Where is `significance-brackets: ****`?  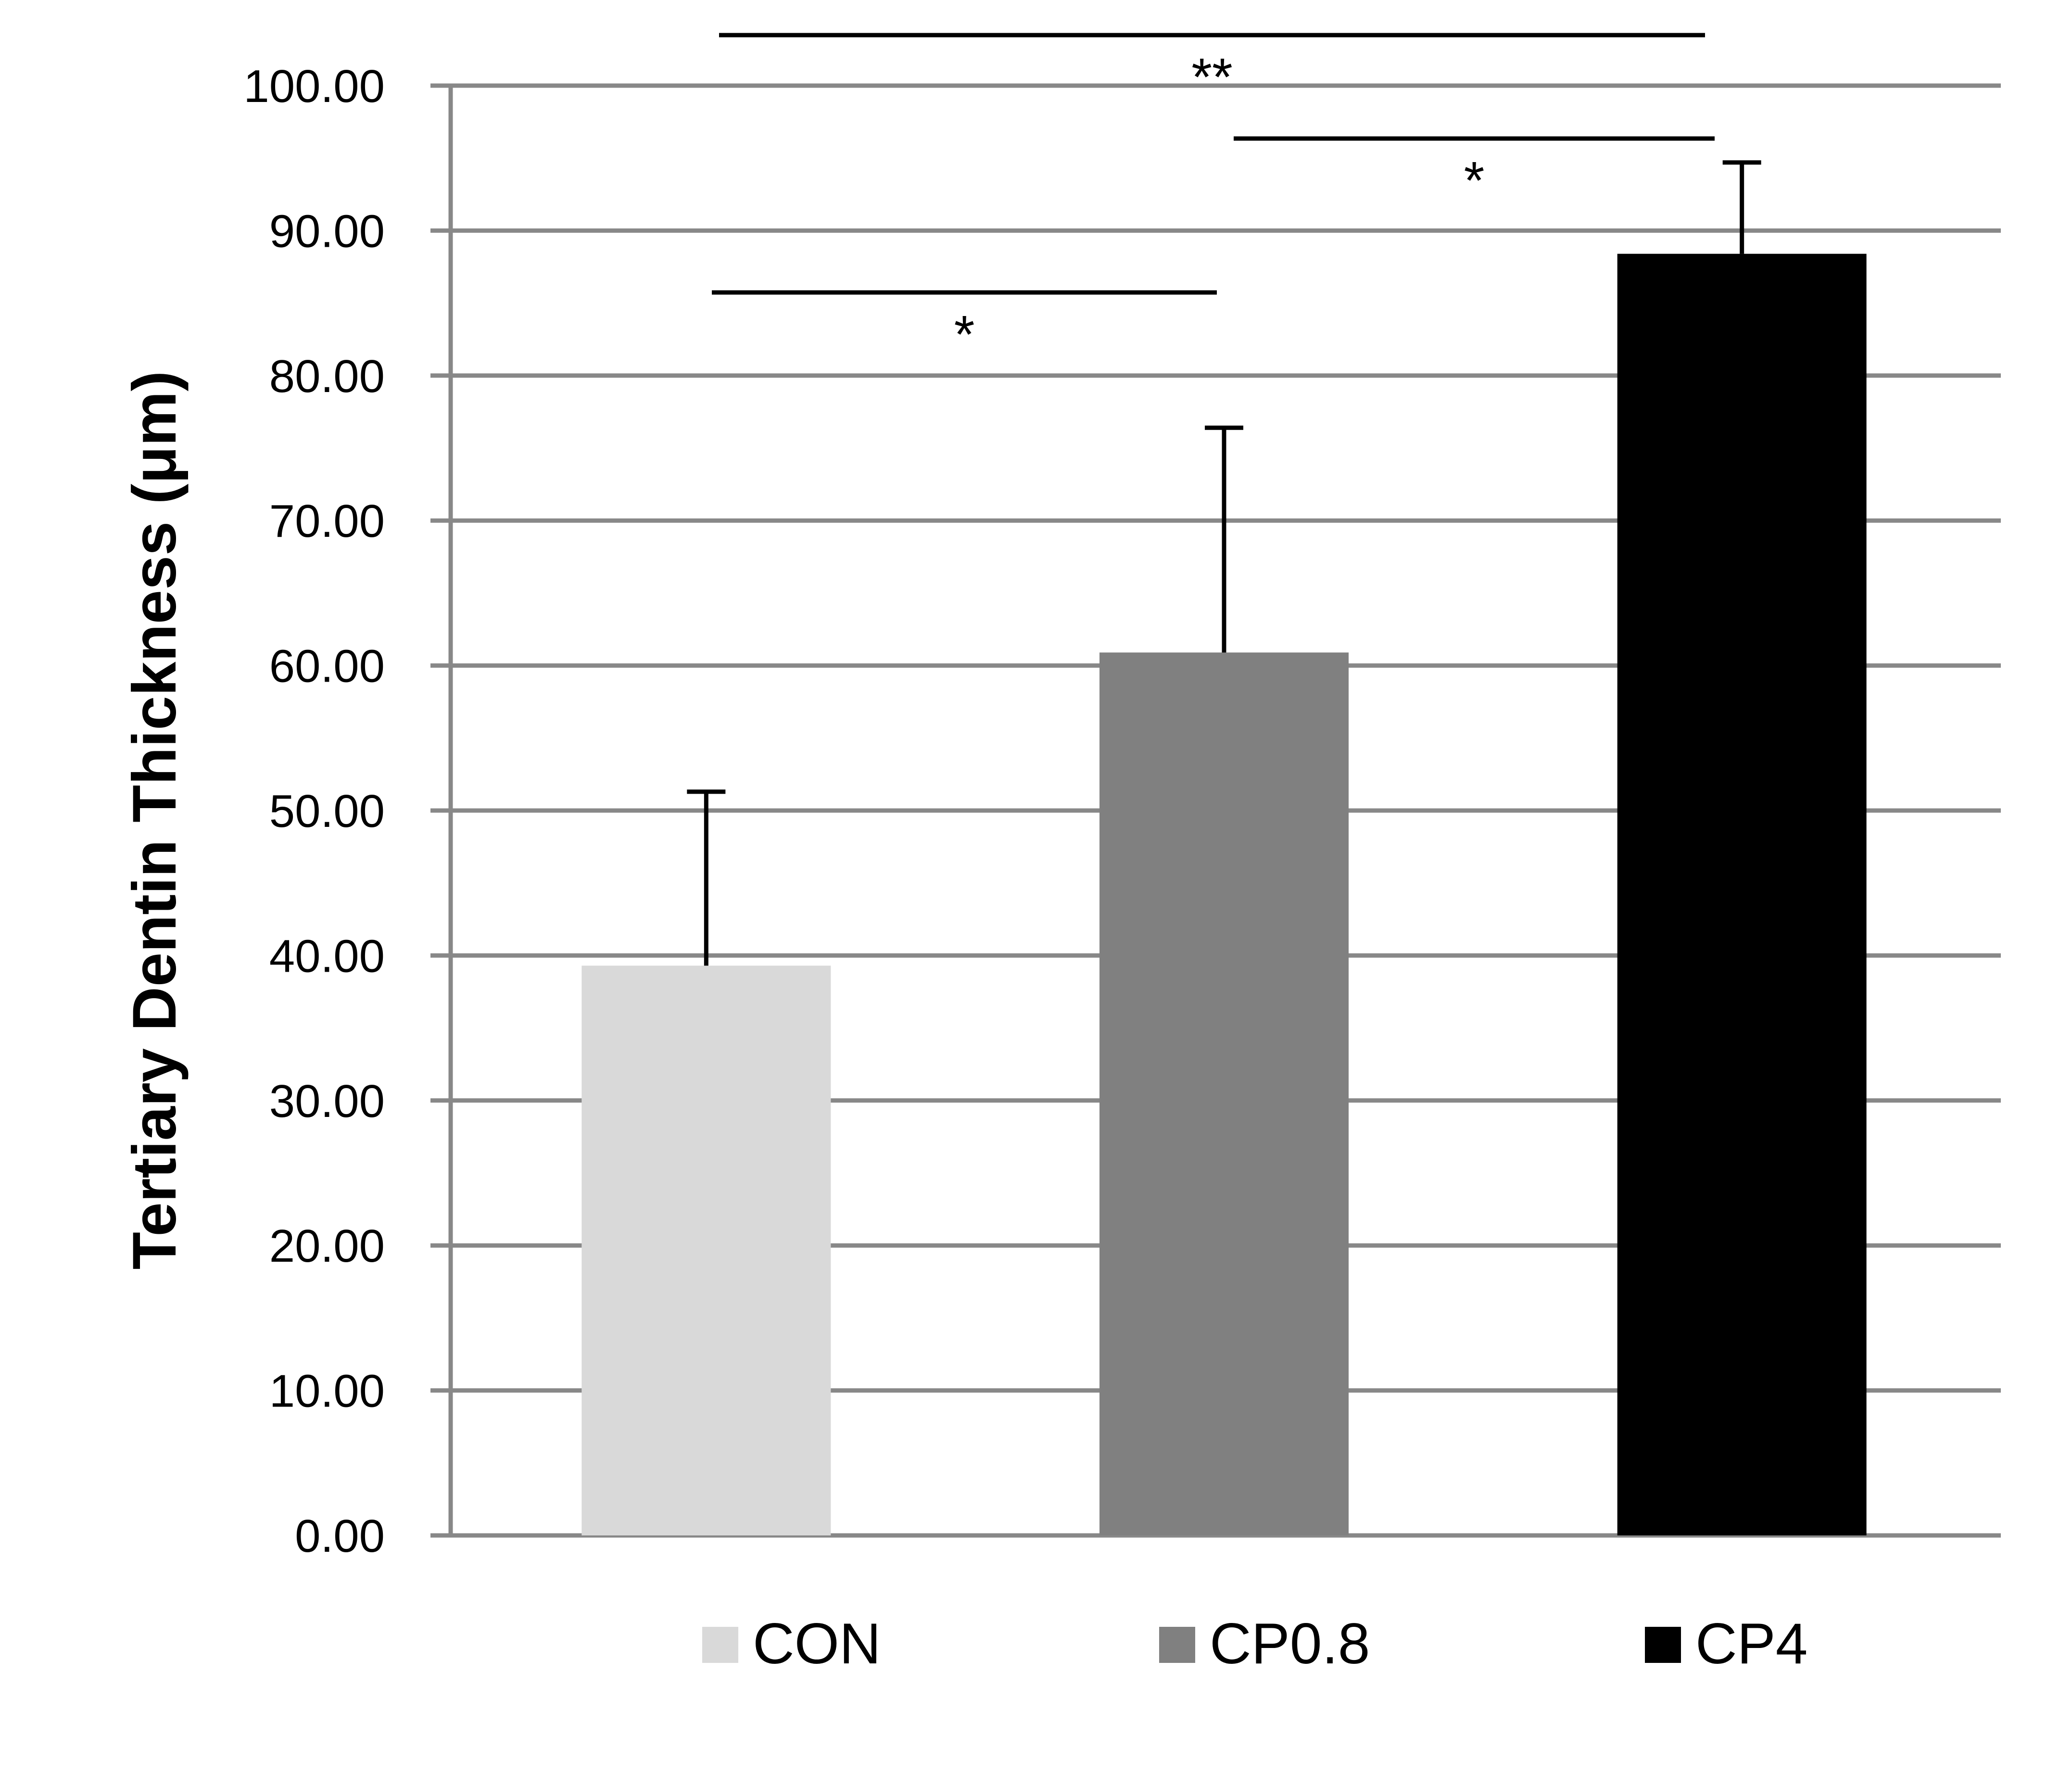
significance-brackets: **** is located at coordinates (1213, 198).